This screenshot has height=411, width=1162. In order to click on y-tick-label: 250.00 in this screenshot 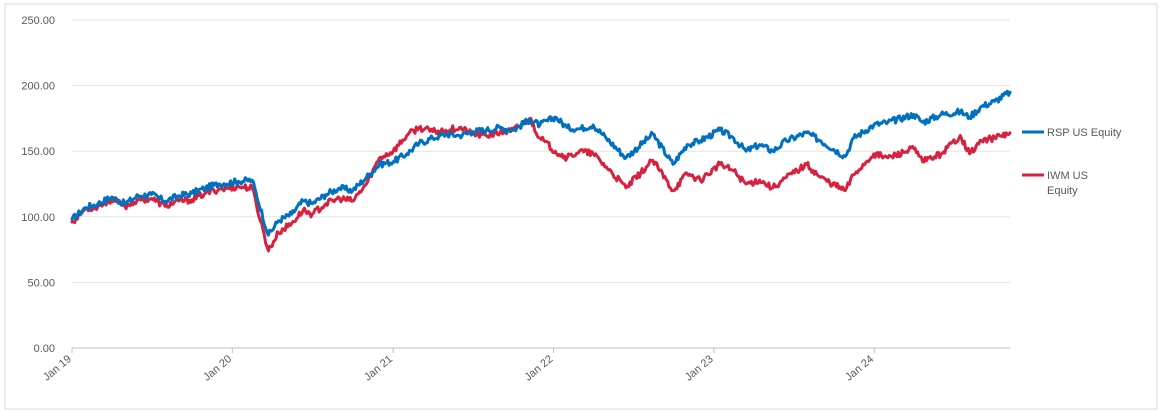, I will do `click(38, 21)`.